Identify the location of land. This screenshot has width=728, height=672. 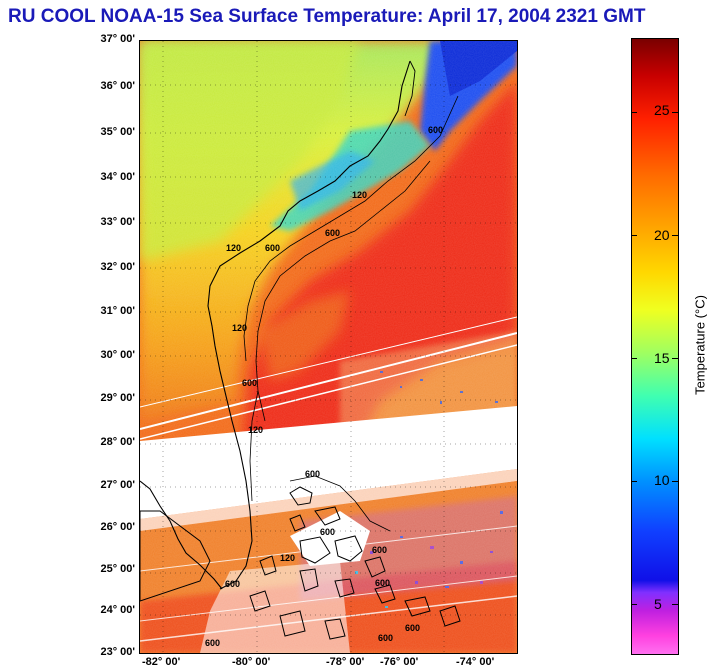
(175, 556).